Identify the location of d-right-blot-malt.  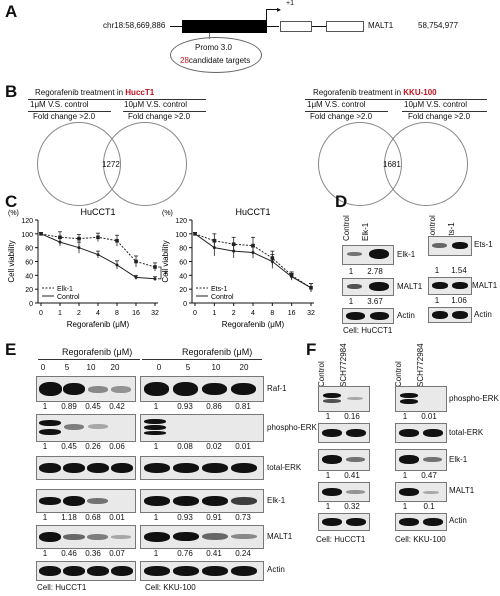
(450, 286).